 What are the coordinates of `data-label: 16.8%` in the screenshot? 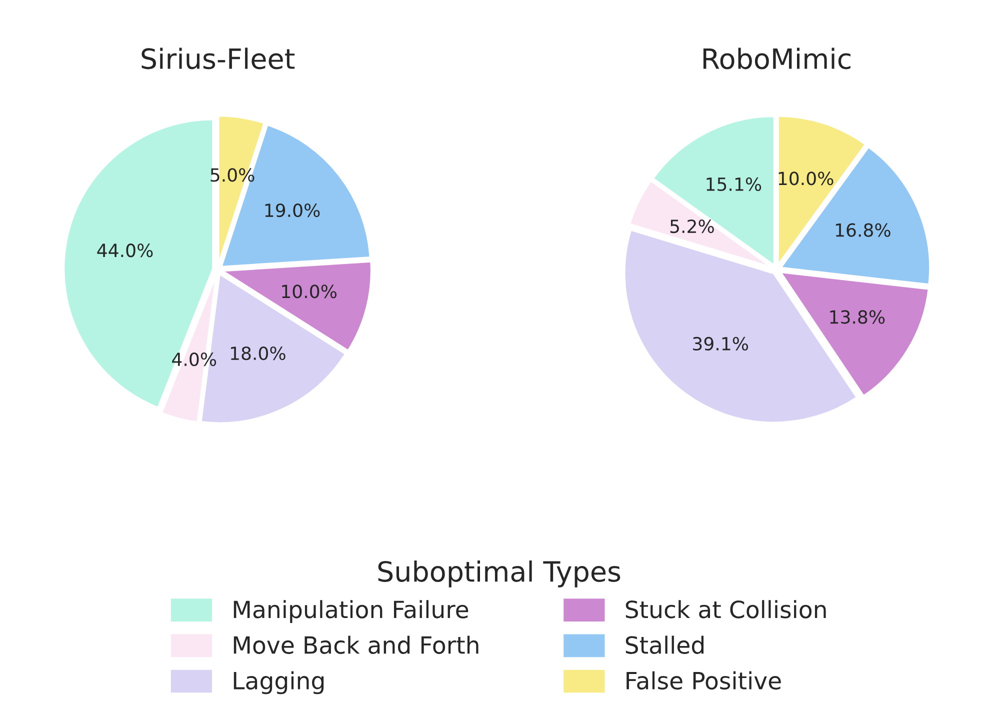 It's located at (863, 230).